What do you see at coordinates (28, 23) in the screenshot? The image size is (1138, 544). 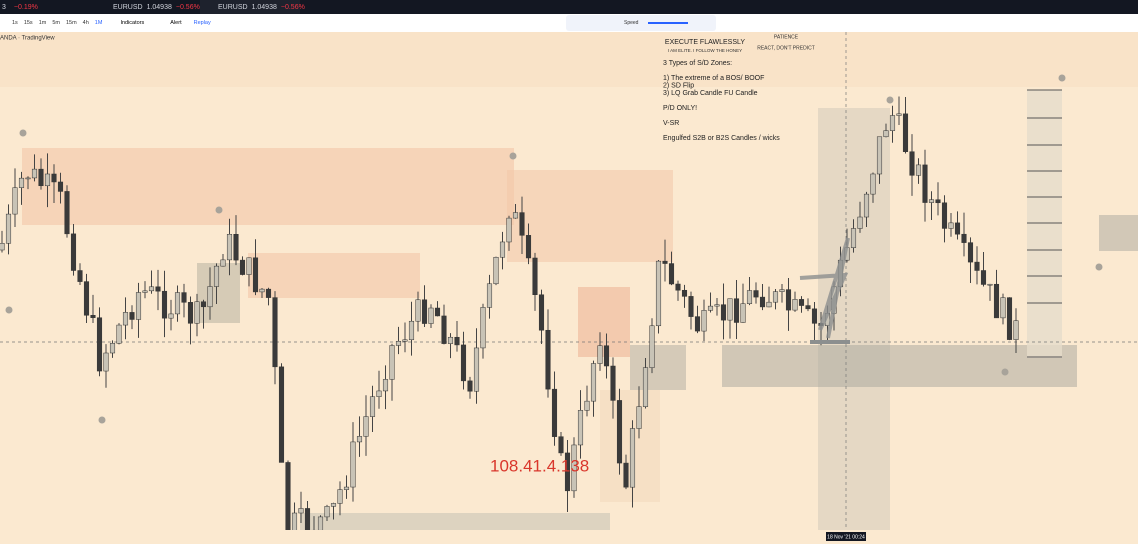 I see `interval: 15s` at bounding box center [28, 23].